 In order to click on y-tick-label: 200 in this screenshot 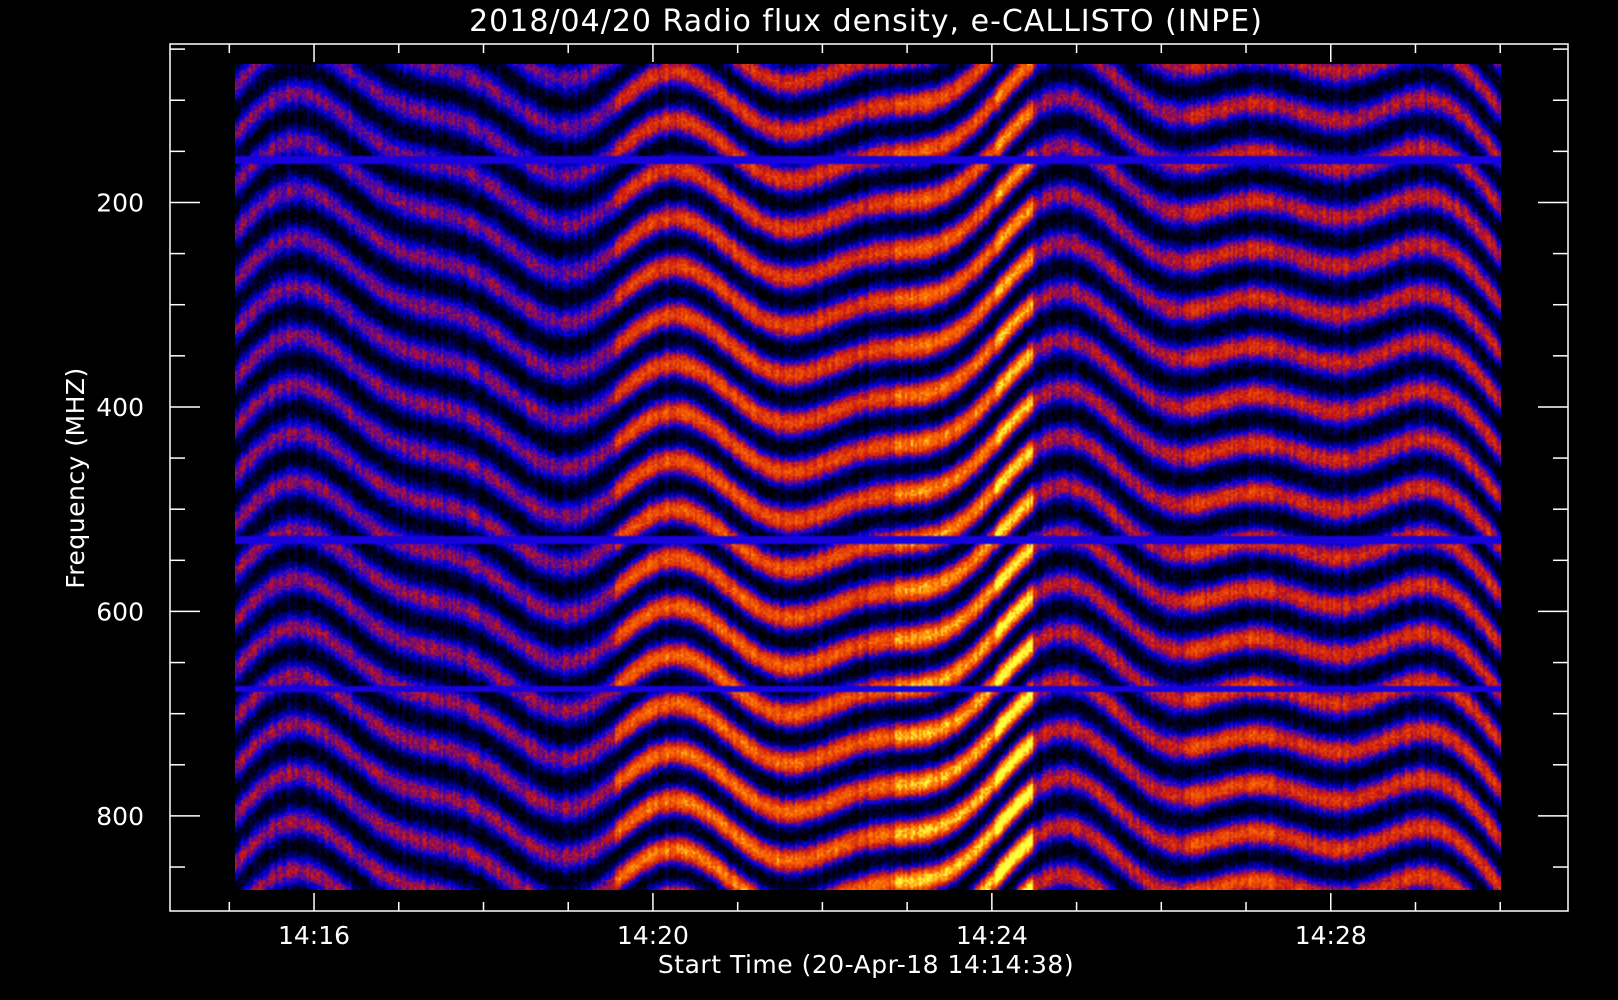, I will do `click(120, 202)`.